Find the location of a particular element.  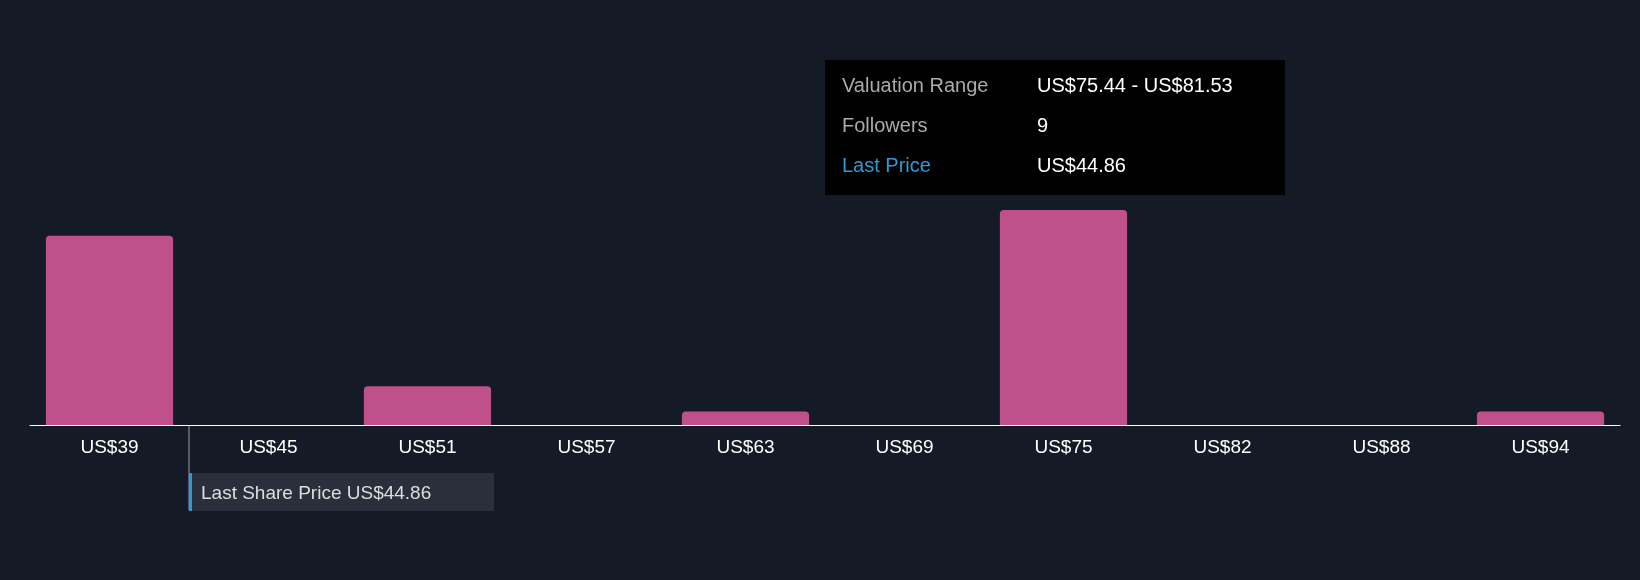

text: Last Share Price US$44.86 is located at coordinates (316, 492).